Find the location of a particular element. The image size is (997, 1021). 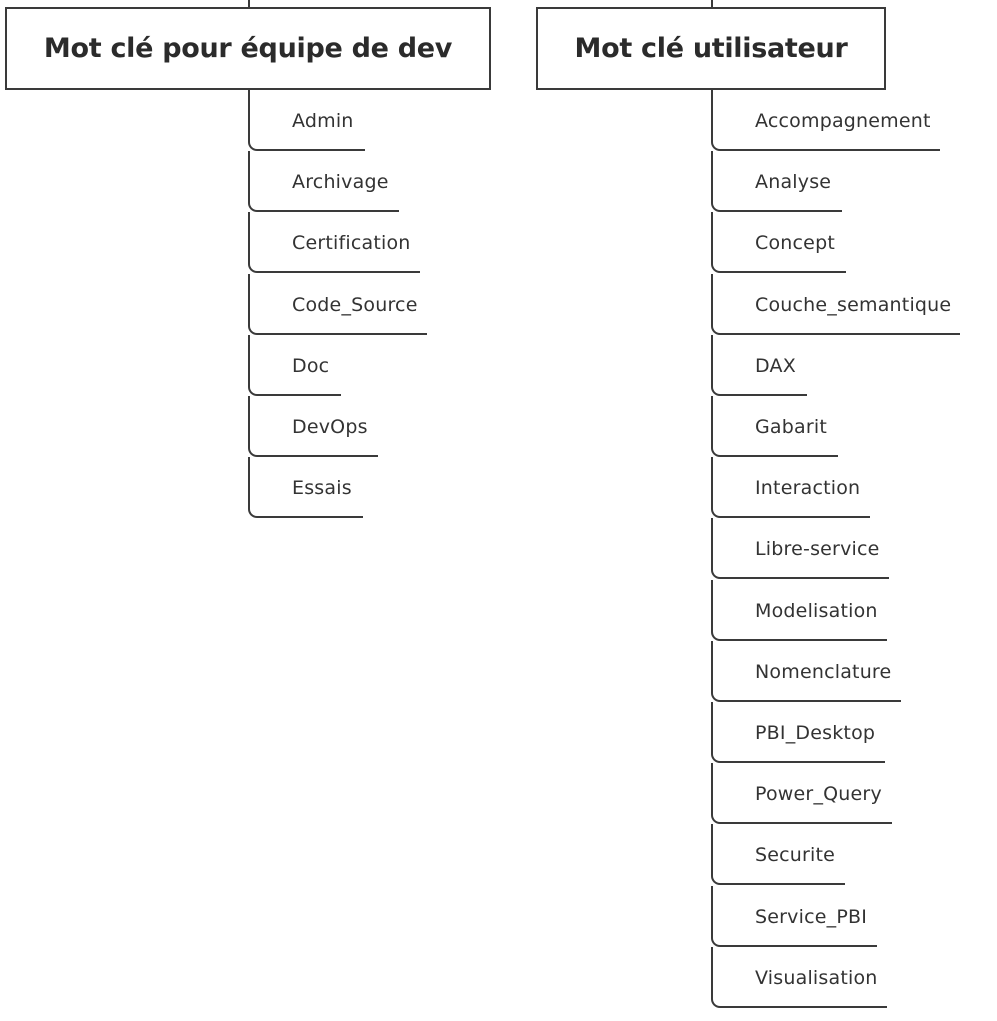

group-user-title: Mot clé utilisateur is located at coordinates (711, 48).